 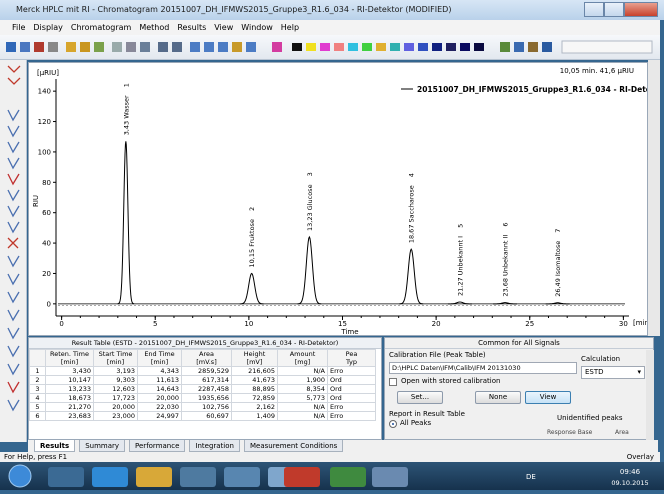 I want to click on cell: 3,193, so click(x=115, y=371).